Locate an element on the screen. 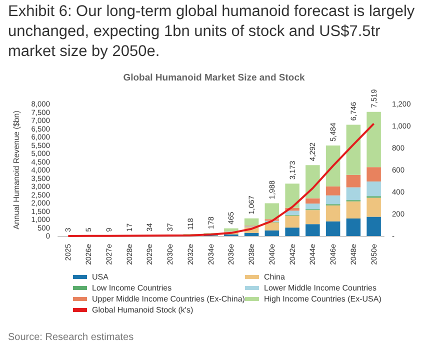 The height and width of the screenshot is (350, 428). legend-label: Lower Middle Income Countries is located at coordinates (320, 288).